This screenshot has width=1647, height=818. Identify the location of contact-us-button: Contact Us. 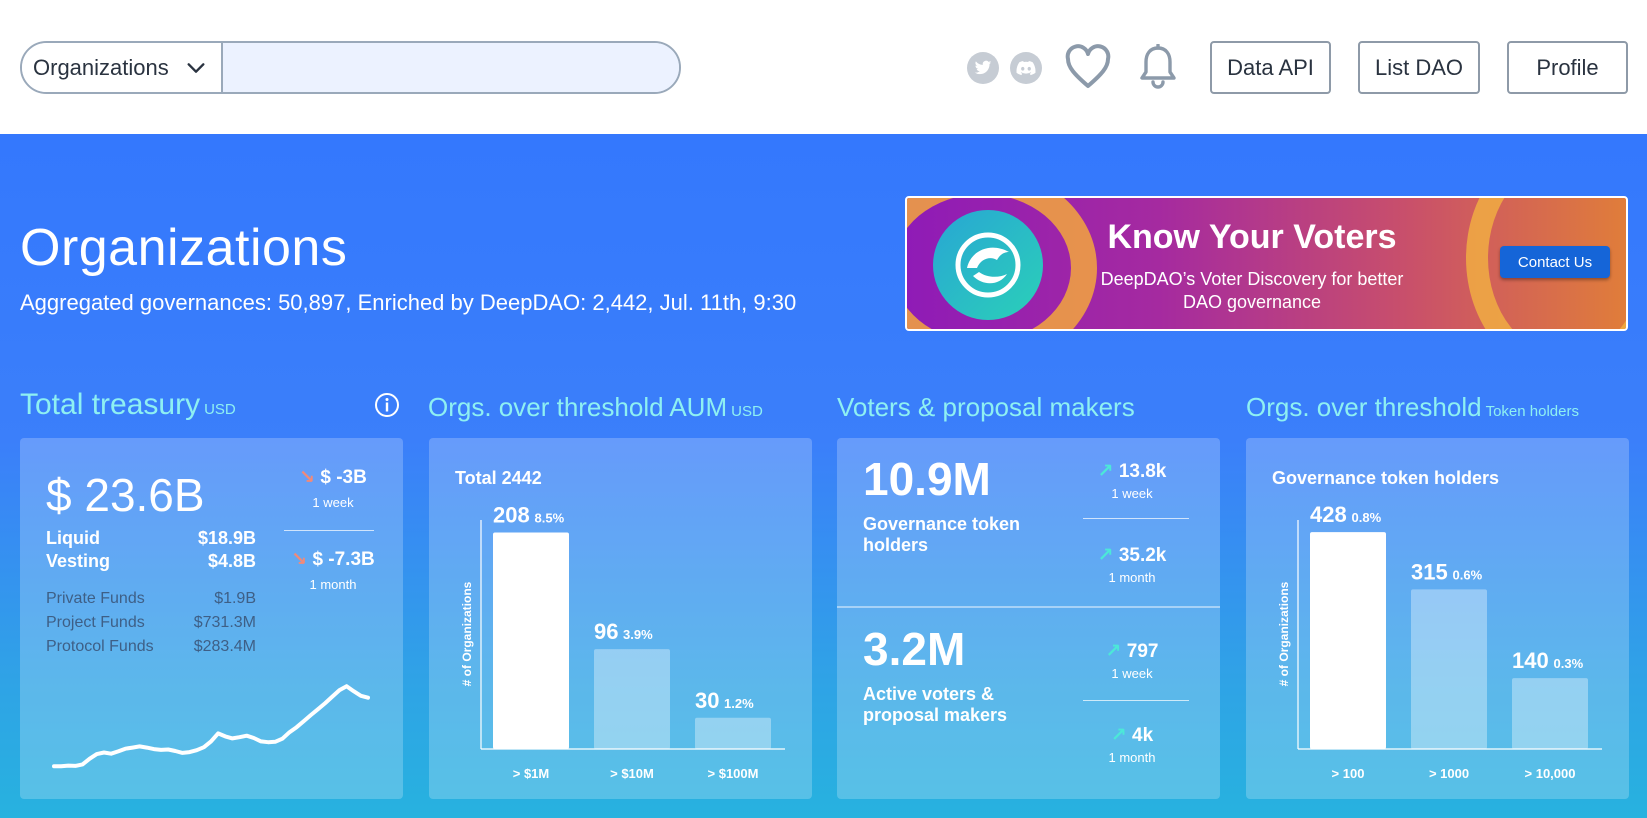
(1555, 262).